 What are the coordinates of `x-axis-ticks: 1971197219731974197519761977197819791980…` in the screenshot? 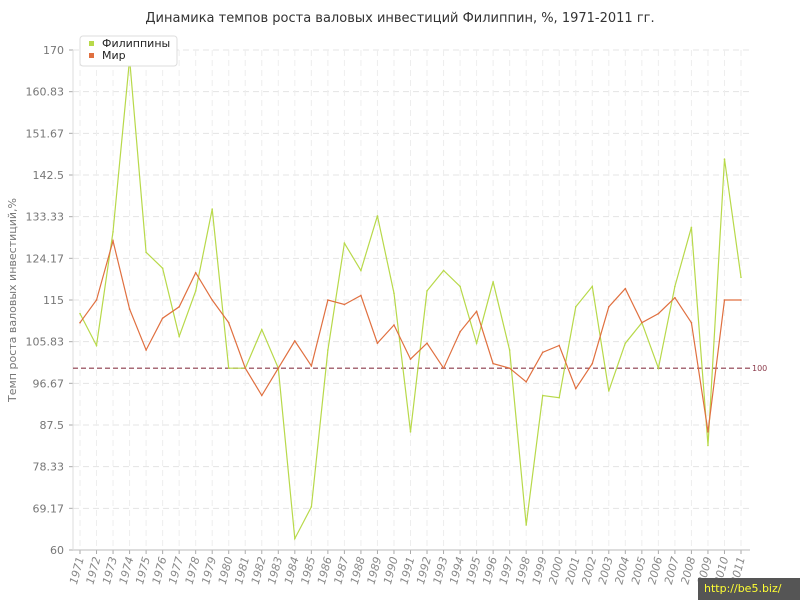 It's located at (407, 568).